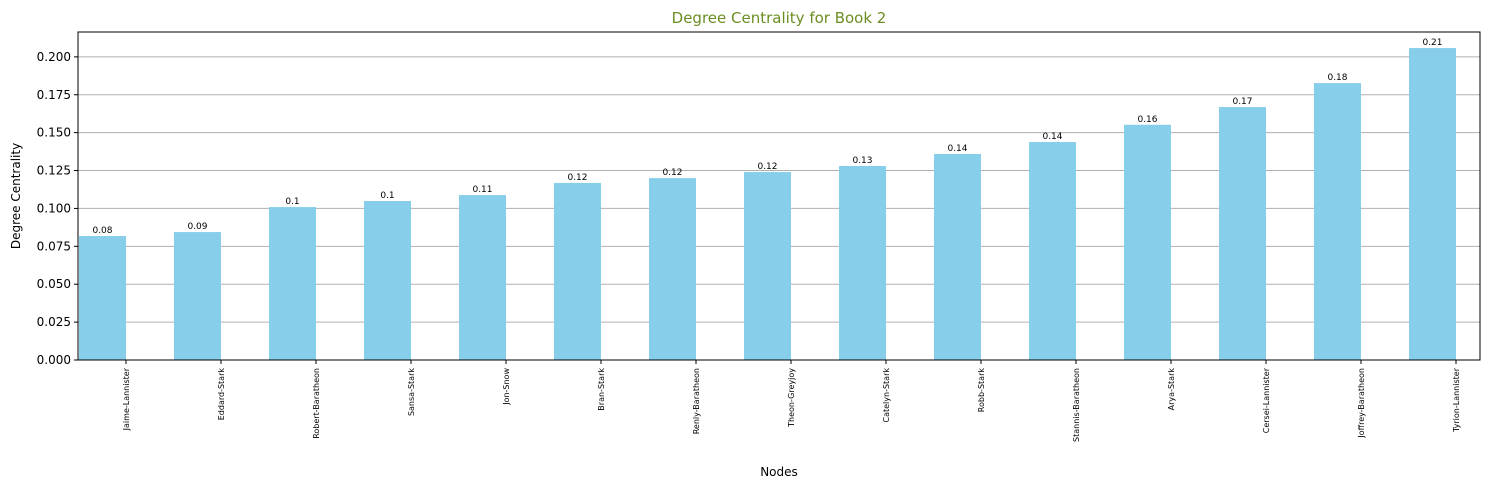 This screenshot has height=494, width=1489. Describe the element at coordinates (1171, 389) in the screenshot. I see `x-tick-label: Arya-Stark` at that location.